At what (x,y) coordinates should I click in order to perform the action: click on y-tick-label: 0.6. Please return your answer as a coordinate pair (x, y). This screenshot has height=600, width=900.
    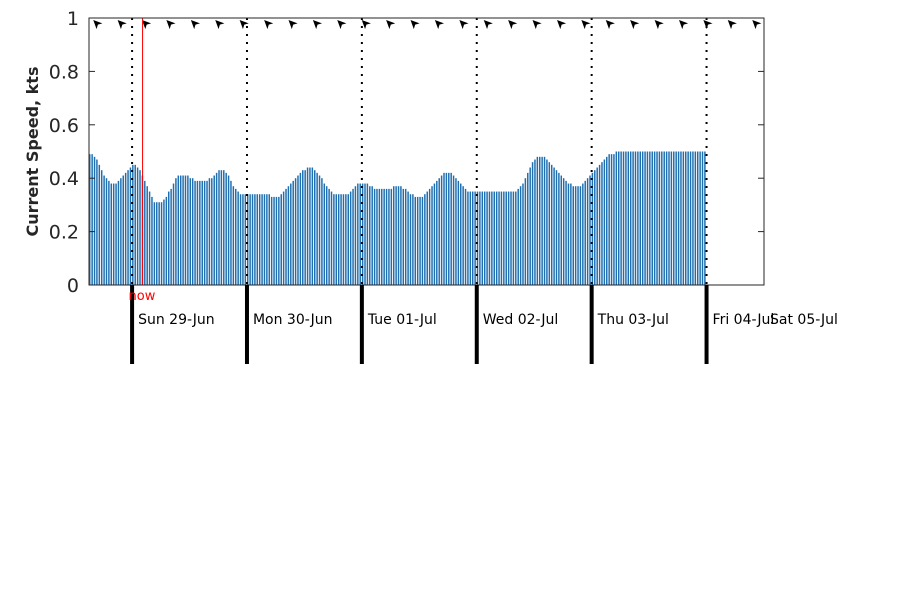
    Looking at the image, I should click on (64, 126).